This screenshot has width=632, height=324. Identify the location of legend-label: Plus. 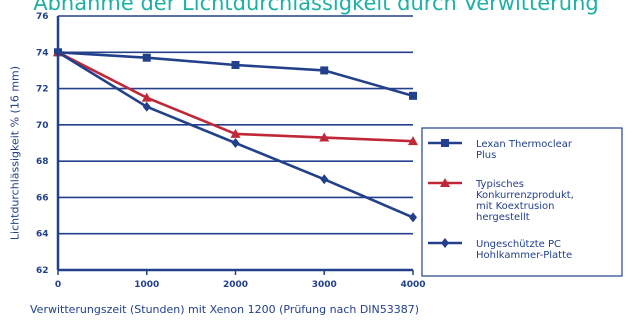
(486, 155).